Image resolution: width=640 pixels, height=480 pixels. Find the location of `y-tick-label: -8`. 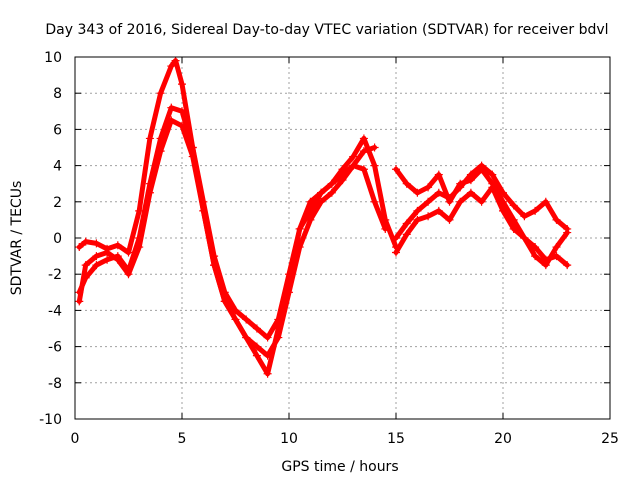

y-tick-label: -8 is located at coordinates (55, 384).